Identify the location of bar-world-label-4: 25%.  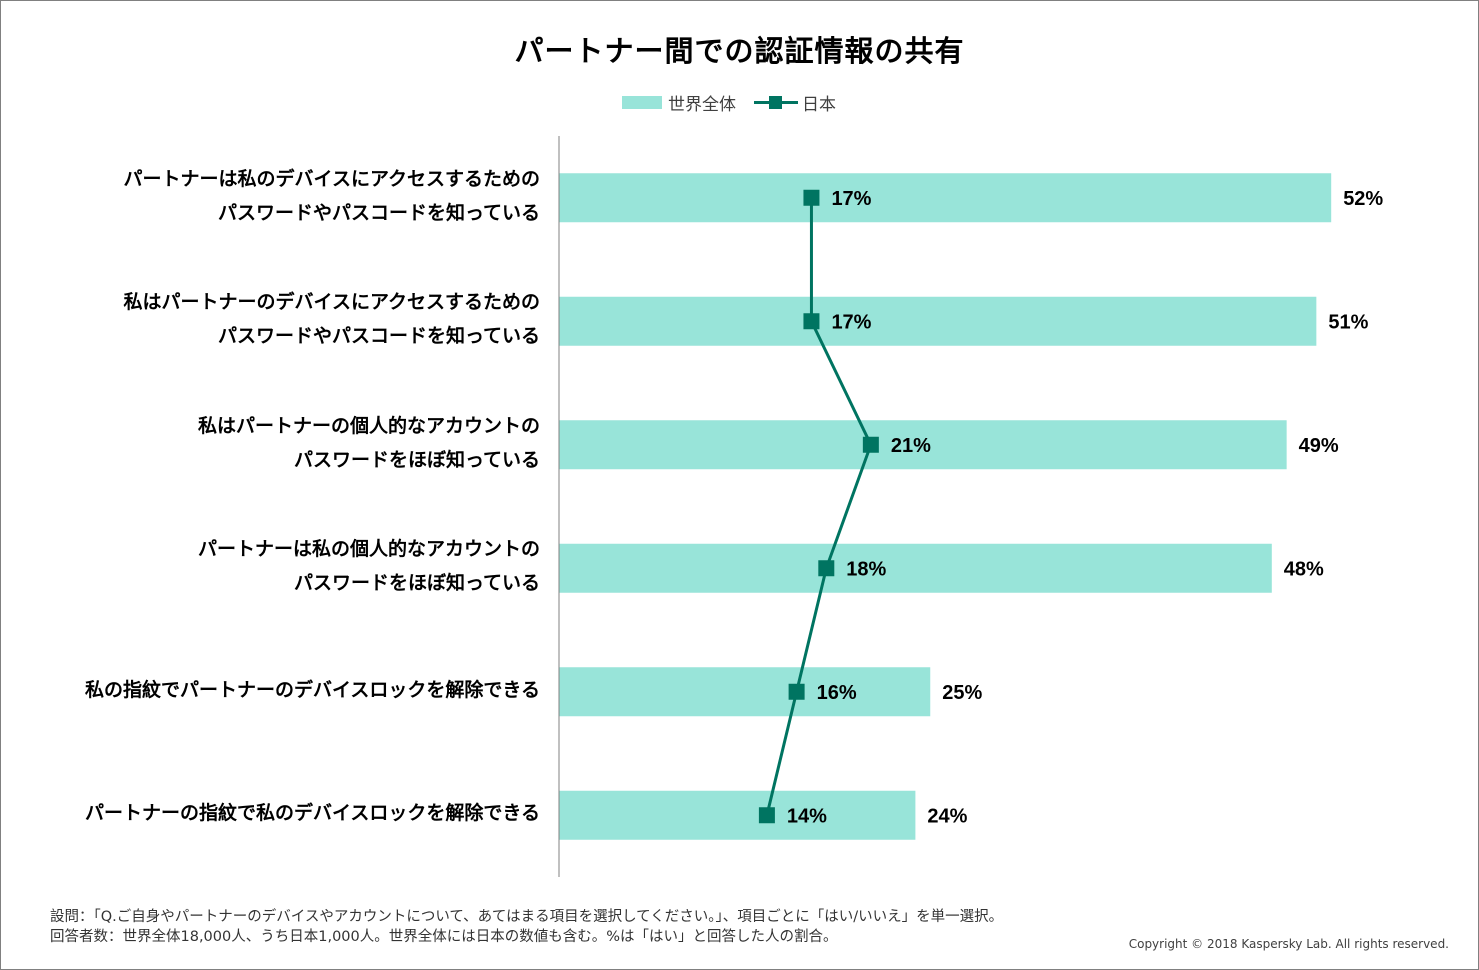
(962, 693).